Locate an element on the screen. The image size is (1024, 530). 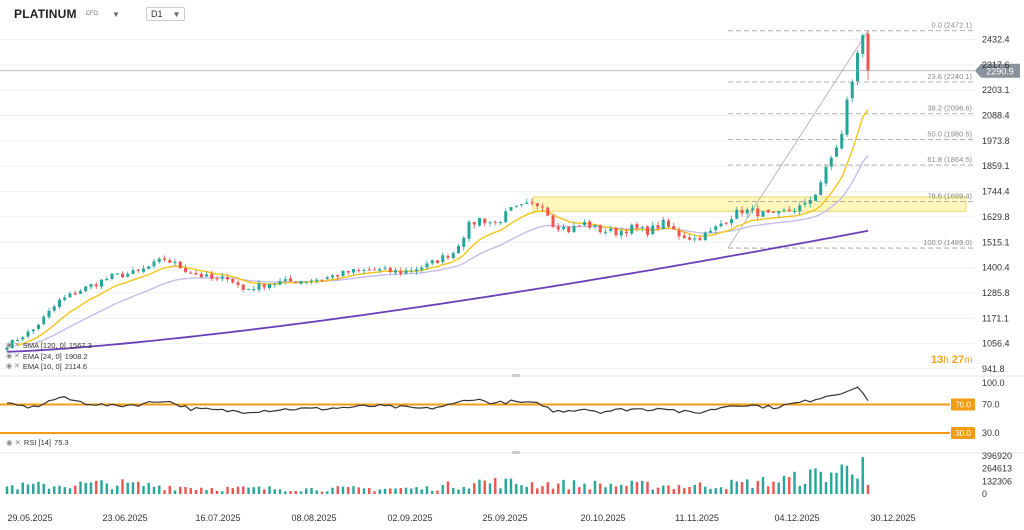
rsi-legend: ◉ ✕ RSI [14] 75.3 is located at coordinates (37, 442).